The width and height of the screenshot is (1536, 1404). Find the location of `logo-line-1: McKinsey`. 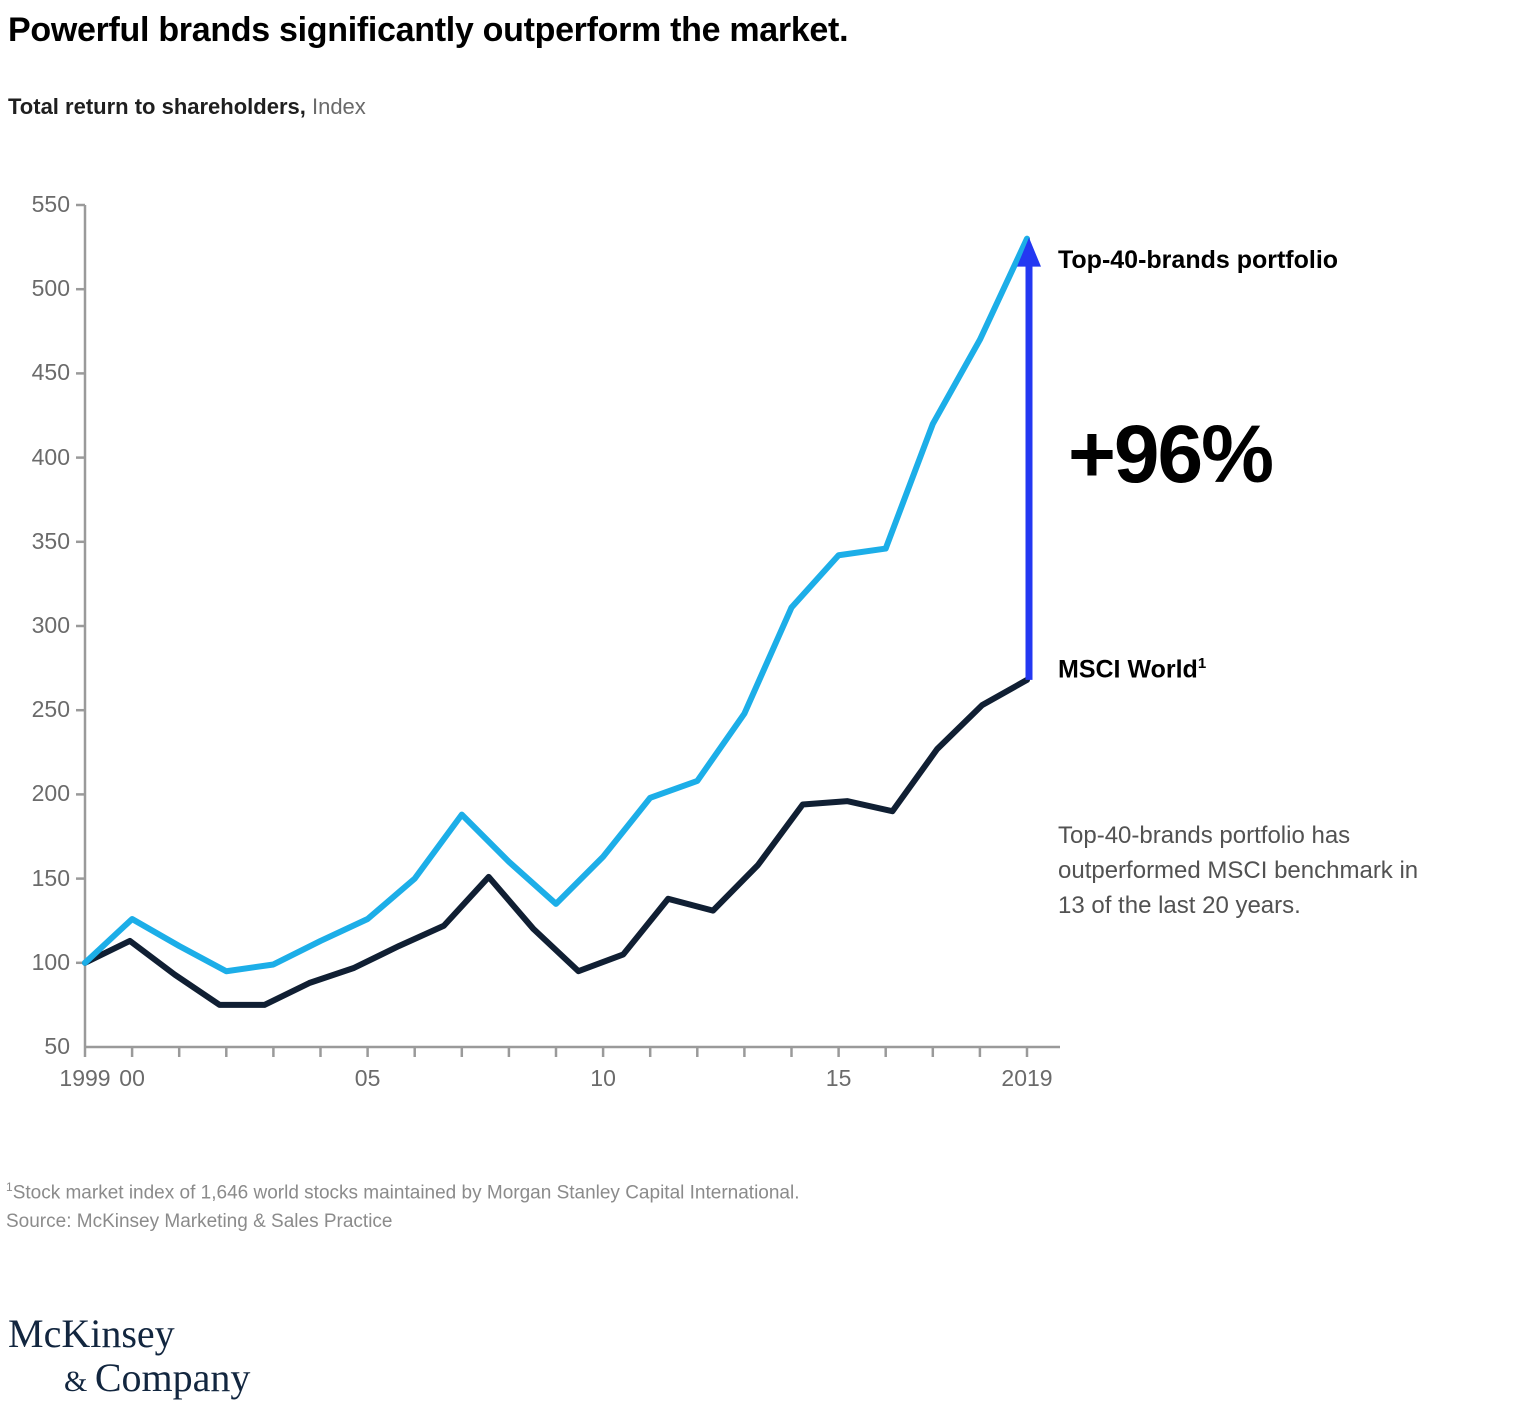

logo-line-1: McKinsey is located at coordinates (91, 1333).